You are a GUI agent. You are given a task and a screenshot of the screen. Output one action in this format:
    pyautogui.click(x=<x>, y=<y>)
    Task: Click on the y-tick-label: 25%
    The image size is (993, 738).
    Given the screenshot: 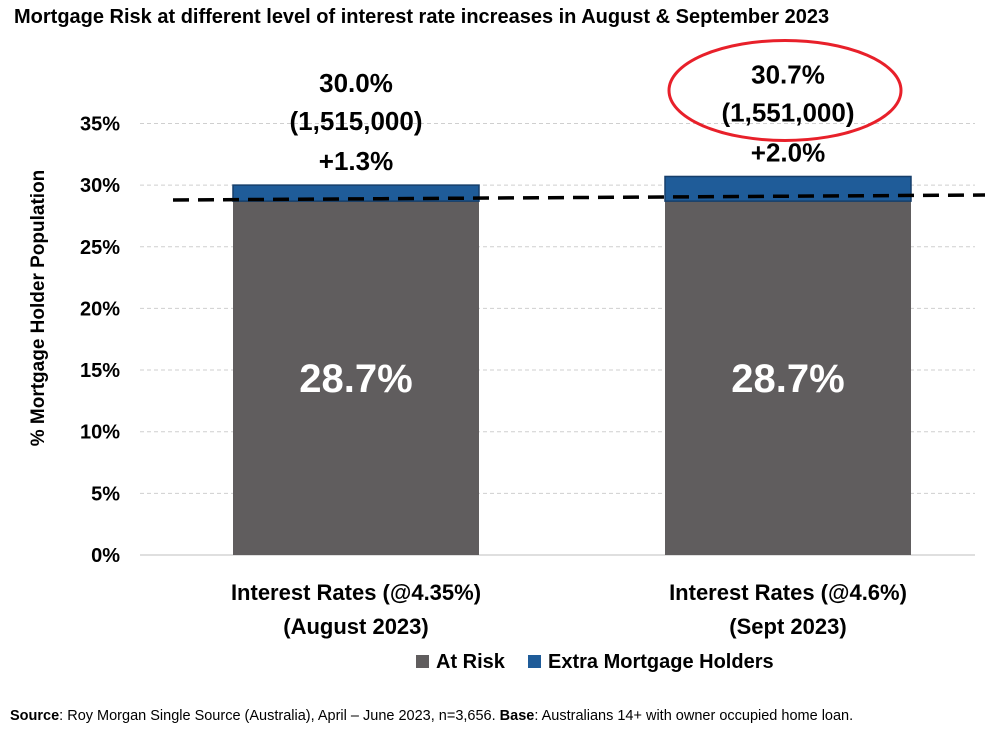 What is the action you would take?
    pyautogui.click(x=100, y=248)
    